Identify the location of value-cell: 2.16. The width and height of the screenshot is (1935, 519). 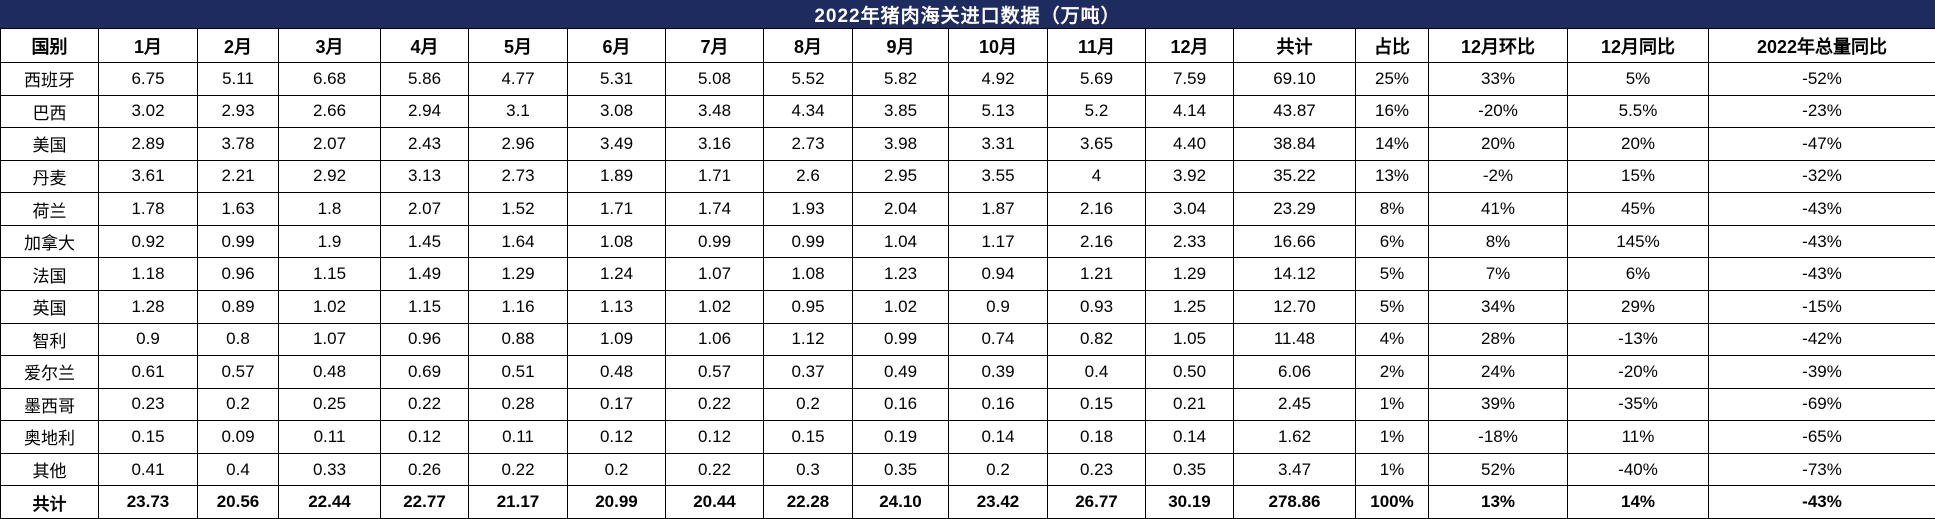
(1096, 209).